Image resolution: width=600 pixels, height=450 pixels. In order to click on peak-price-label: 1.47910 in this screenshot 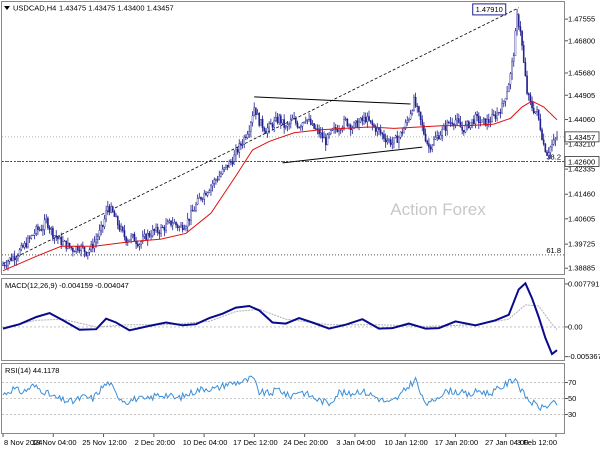, I will do `click(489, 9)`.